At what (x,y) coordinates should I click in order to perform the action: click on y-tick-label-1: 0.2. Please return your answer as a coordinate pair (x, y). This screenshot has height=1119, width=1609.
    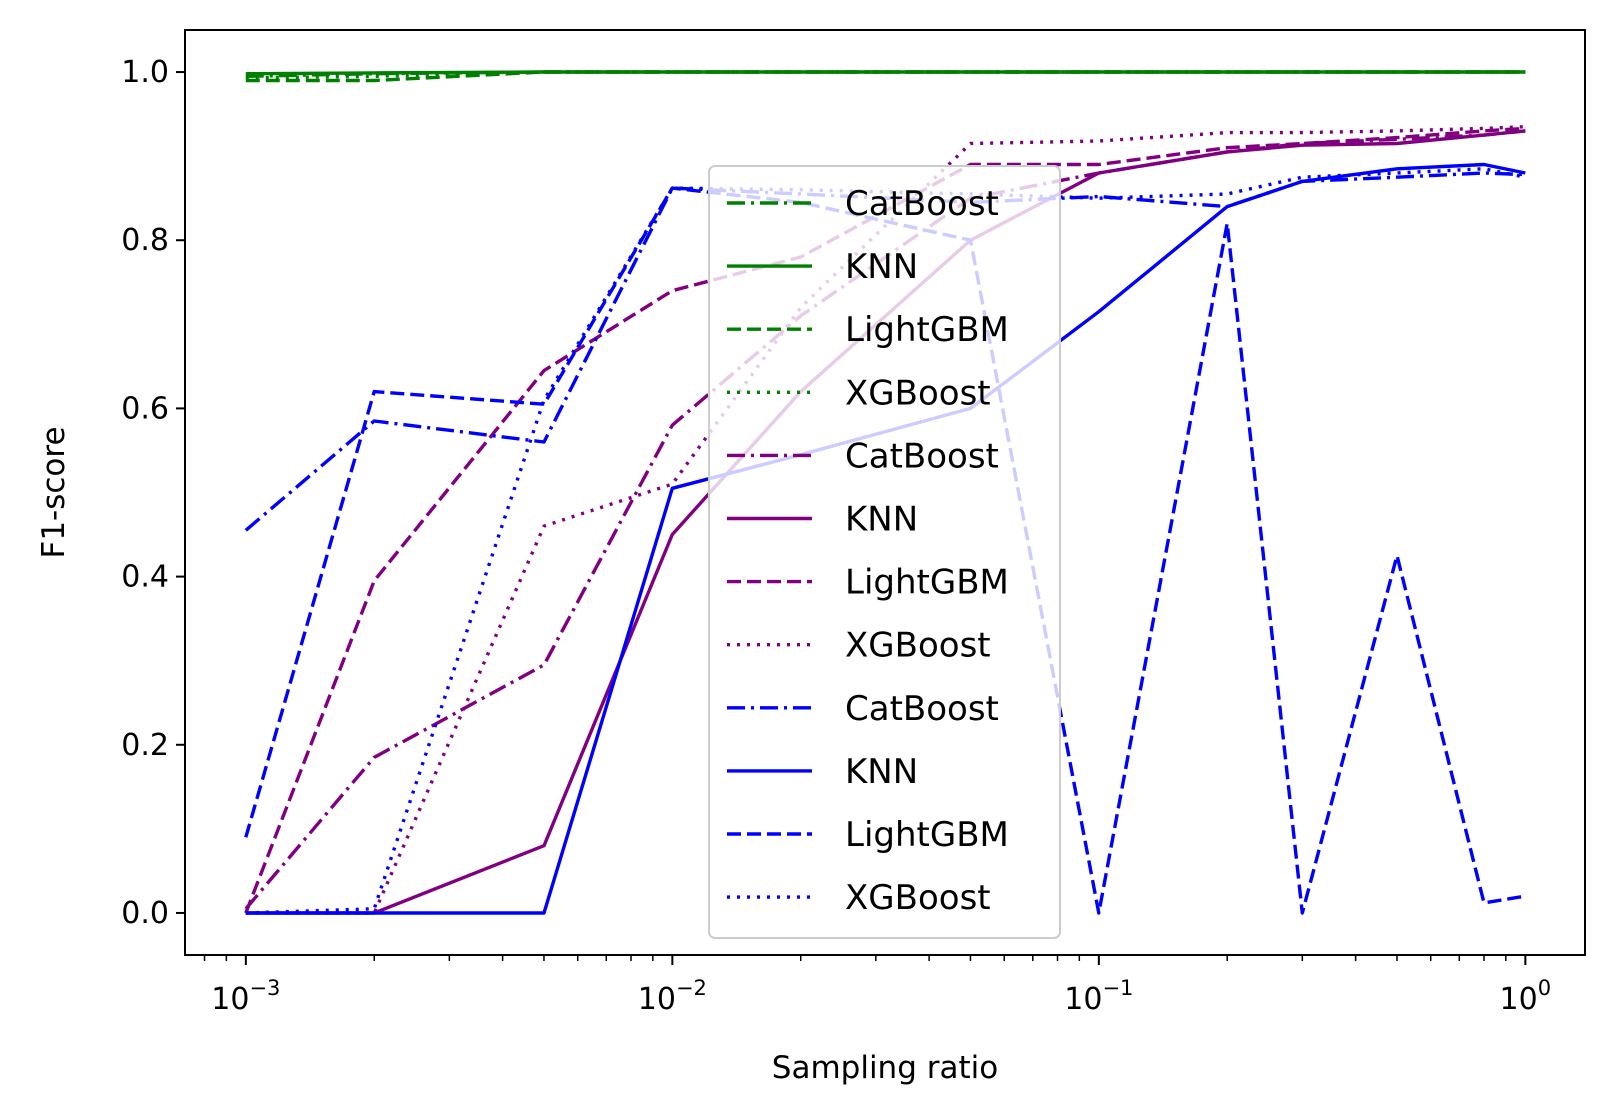
    Looking at the image, I should click on (145, 745).